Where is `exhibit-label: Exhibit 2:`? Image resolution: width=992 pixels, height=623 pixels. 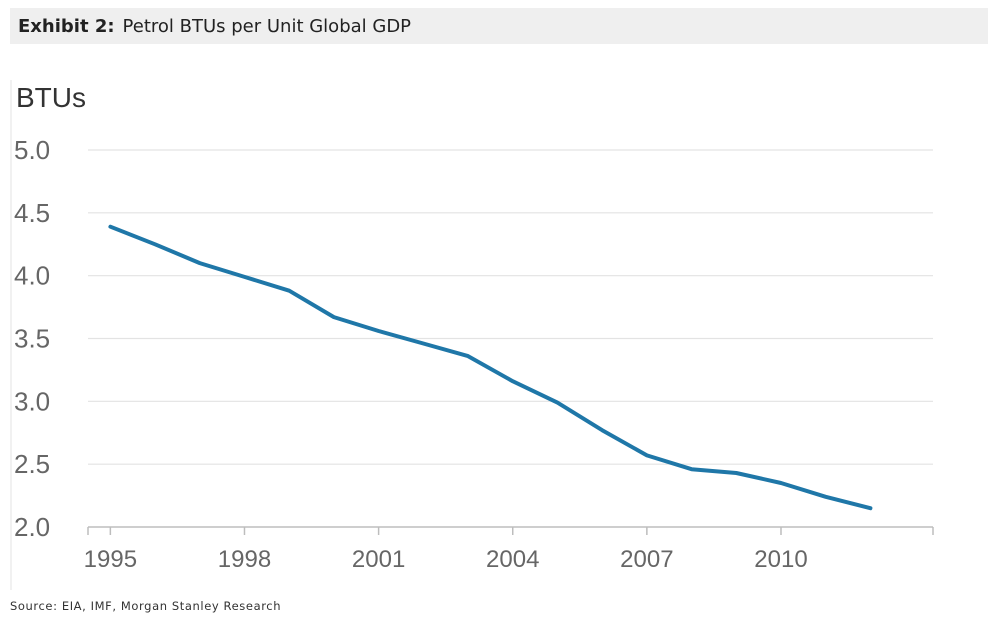 exhibit-label: Exhibit 2: is located at coordinates (66, 26).